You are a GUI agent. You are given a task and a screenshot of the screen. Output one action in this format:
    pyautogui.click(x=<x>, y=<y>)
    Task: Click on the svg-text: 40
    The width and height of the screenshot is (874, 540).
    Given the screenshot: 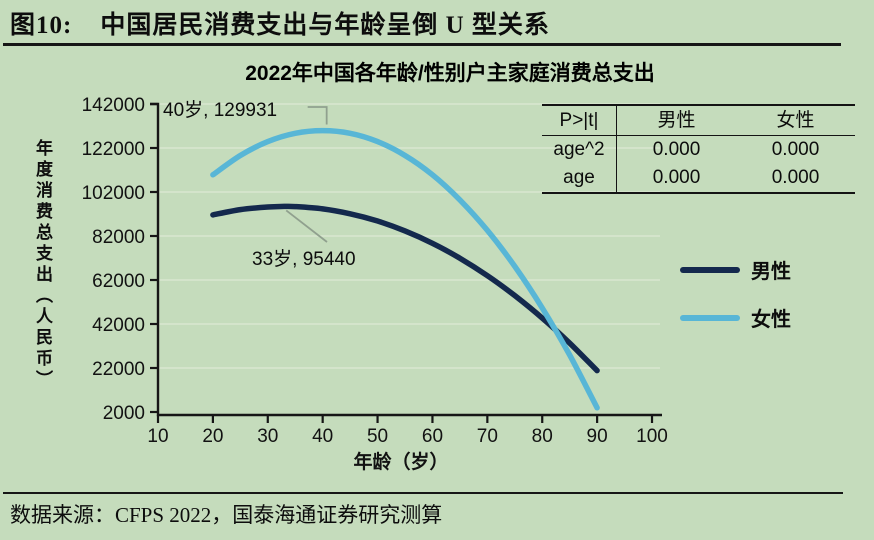 What is the action you would take?
    pyautogui.click(x=322, y=436)
    